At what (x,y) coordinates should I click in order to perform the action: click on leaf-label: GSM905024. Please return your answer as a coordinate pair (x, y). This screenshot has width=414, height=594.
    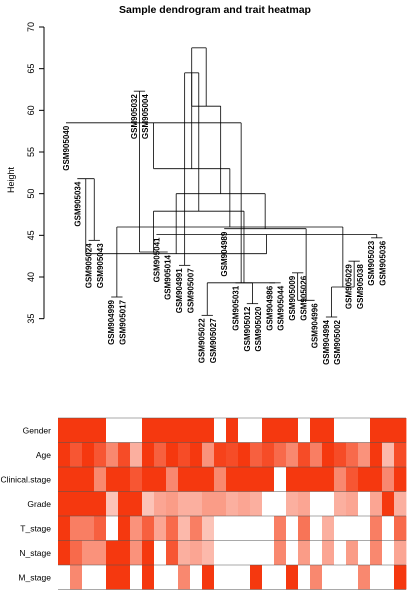
    Looking at the image, I should click on (89, 265).